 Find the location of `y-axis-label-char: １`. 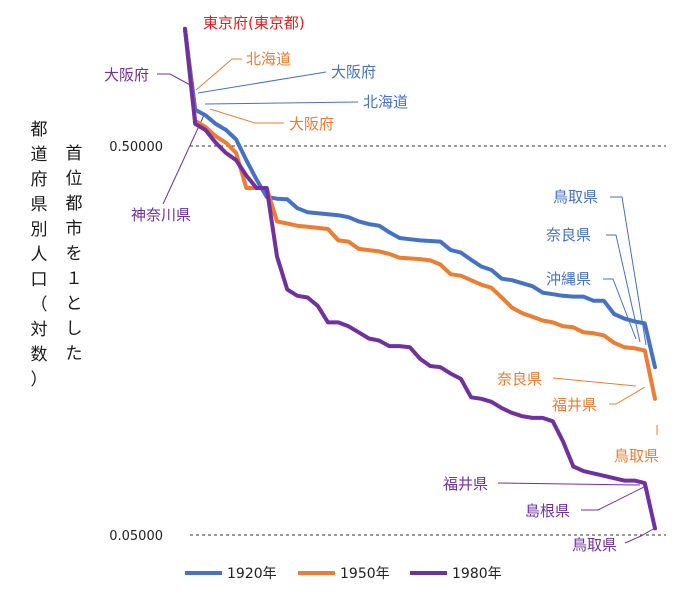

y-axis-label-char: １ is located at coordinates (74, 279).